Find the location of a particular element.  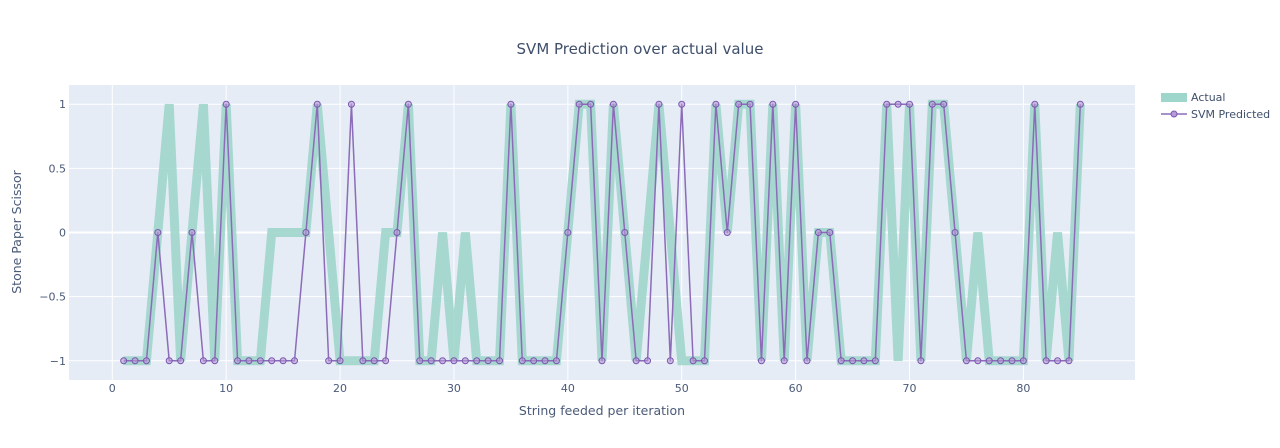

legend-item-svm-predicted: SVM Predicted is located at coordinates (1215, 114).